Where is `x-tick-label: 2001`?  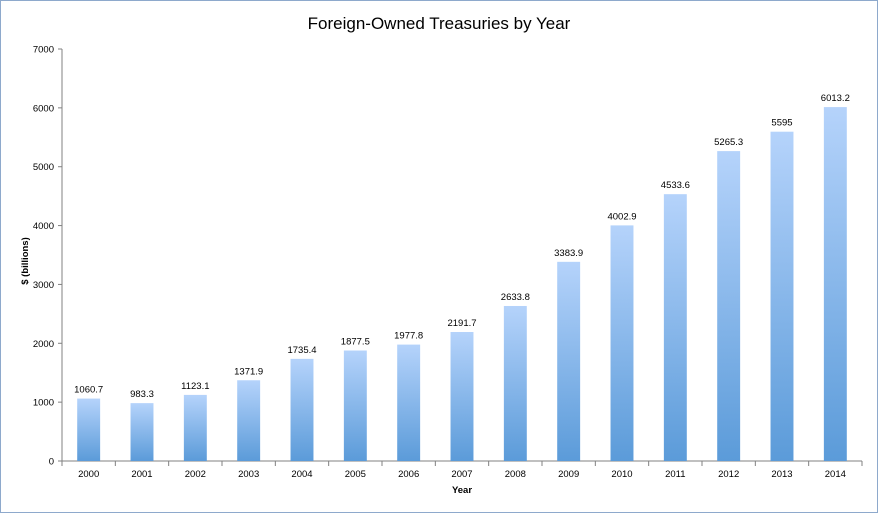
x-tick-label: 2001 is located at coordinates (141, 474).